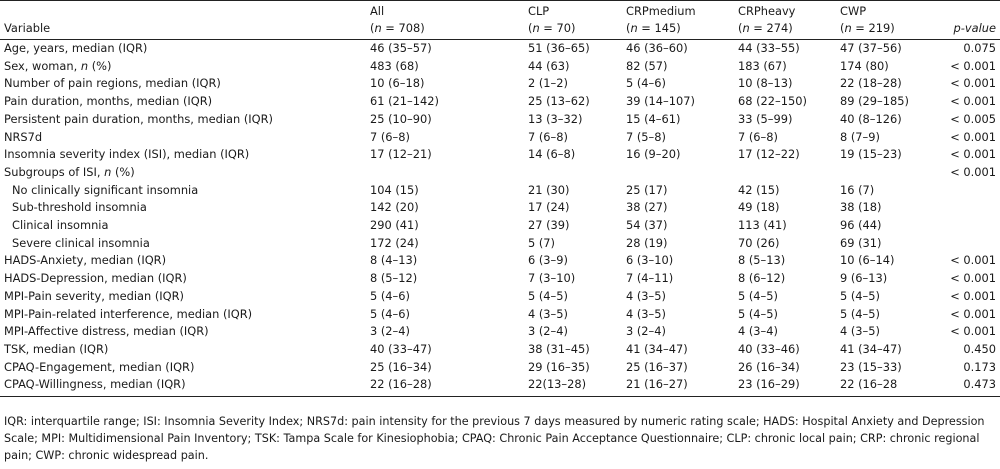  I want to click on cell-cwp: 5 (4–5), so click(860, 313).